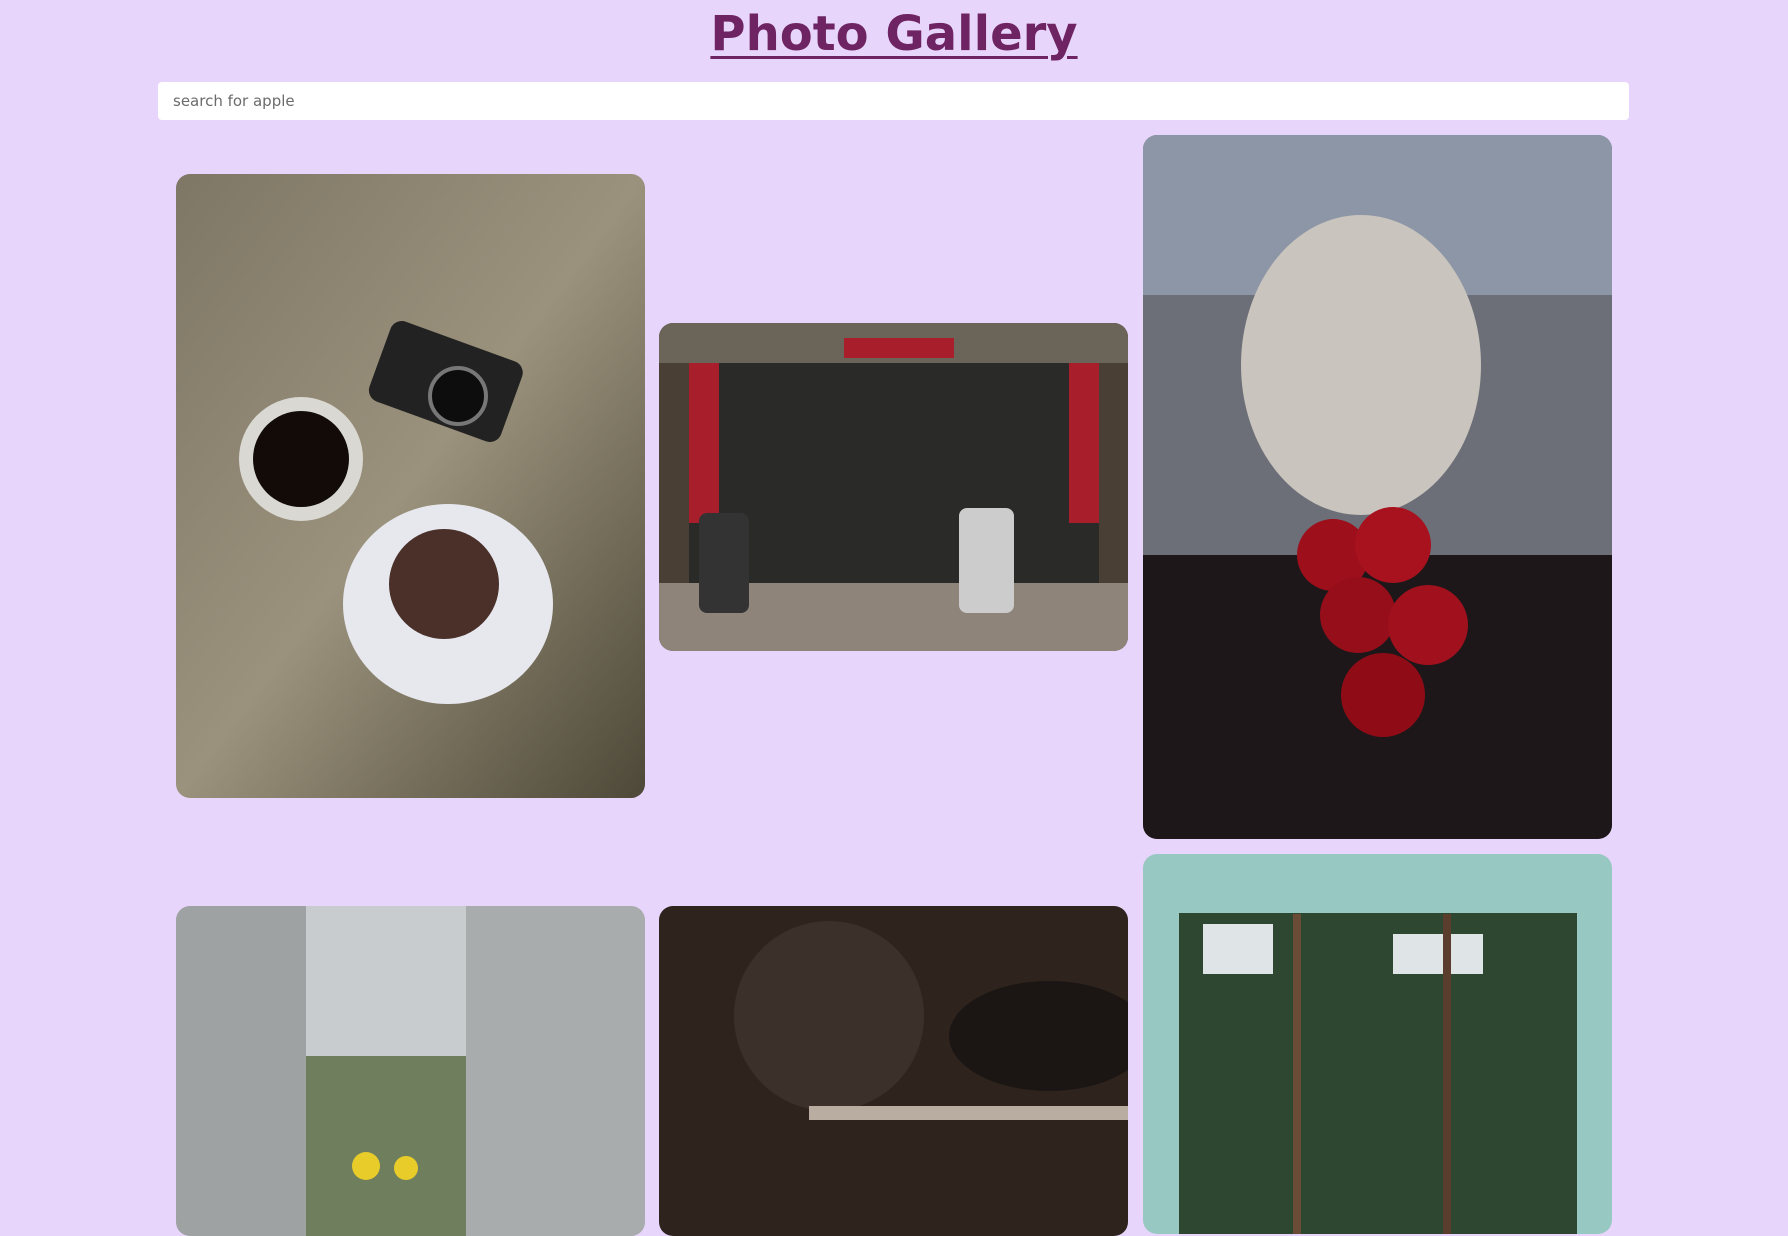 The image size is (1788, 1236). I want to click on photo-hats, so click(893, 1071).